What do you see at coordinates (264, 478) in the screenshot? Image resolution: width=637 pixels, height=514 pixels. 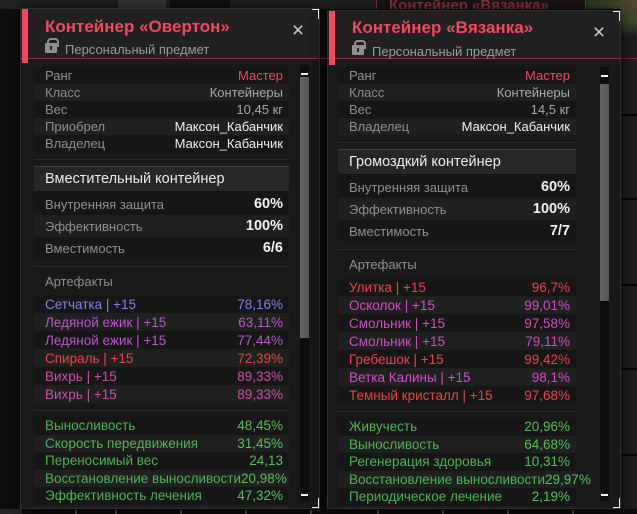 I see `bonus-value: 20,98%` at bounding box center [264, 478].